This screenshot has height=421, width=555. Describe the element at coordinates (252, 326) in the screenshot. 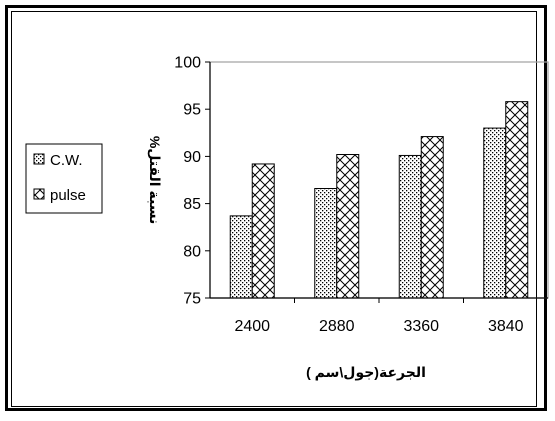

I see `x-tick-label: 2400` at that location.